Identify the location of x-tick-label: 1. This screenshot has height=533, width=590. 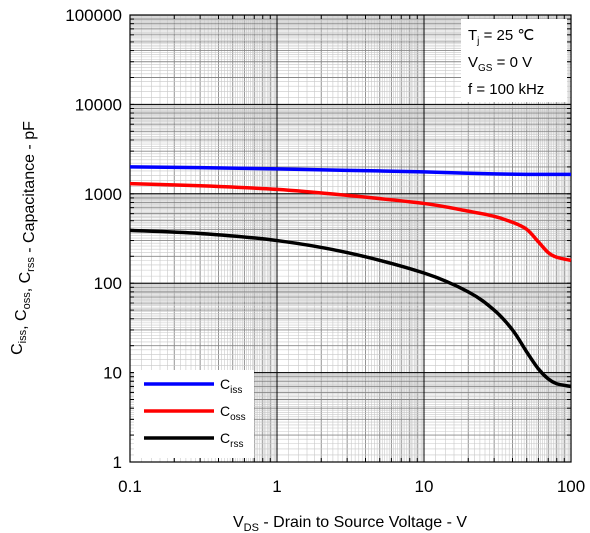
(276, 486).